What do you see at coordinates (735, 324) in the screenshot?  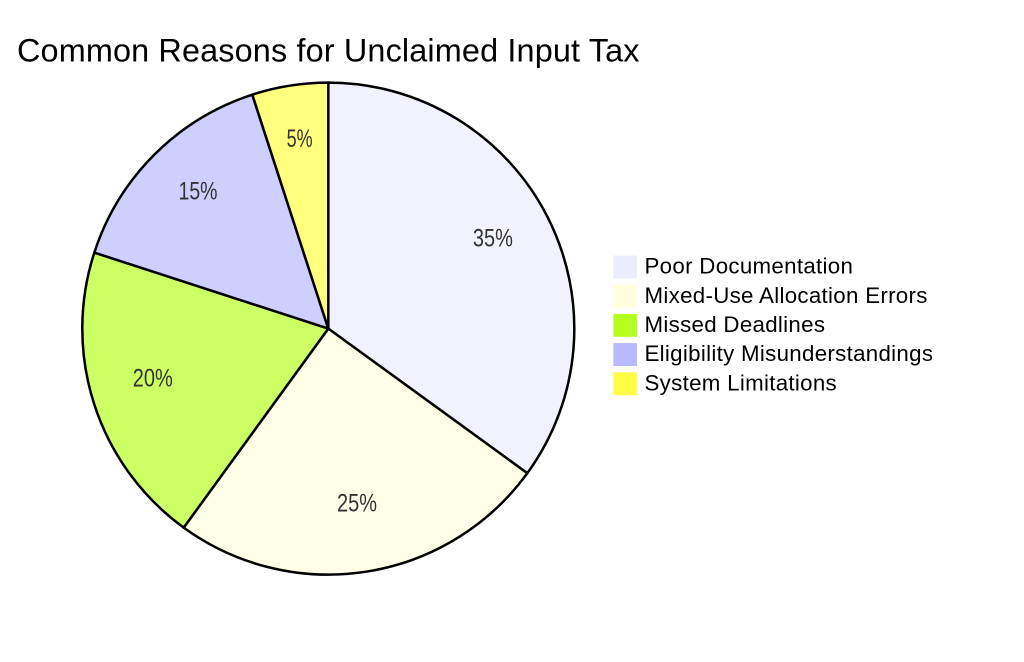 I see `svg-text: Missed Deadlines` at bounding box center [735, 324].